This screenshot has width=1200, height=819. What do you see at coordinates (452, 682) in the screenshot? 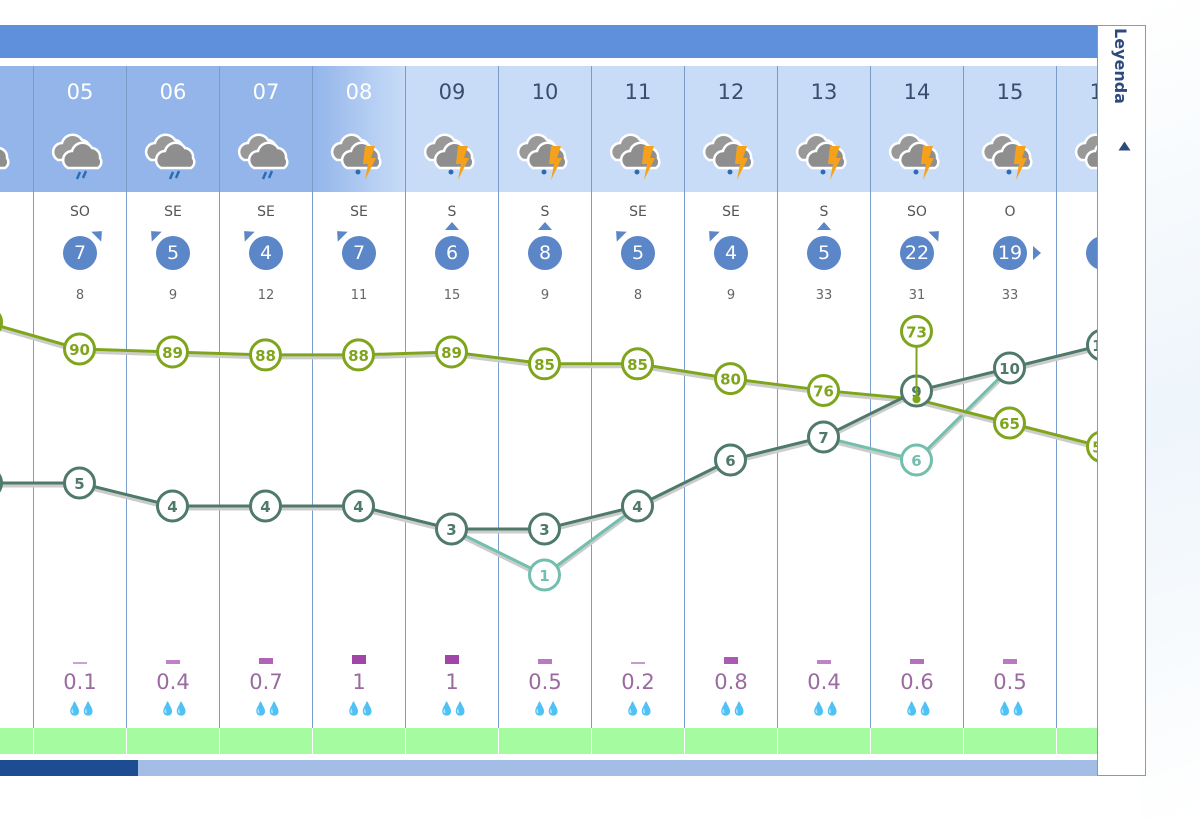
I see `precip-value: 1` at bounding box center [452, 682].